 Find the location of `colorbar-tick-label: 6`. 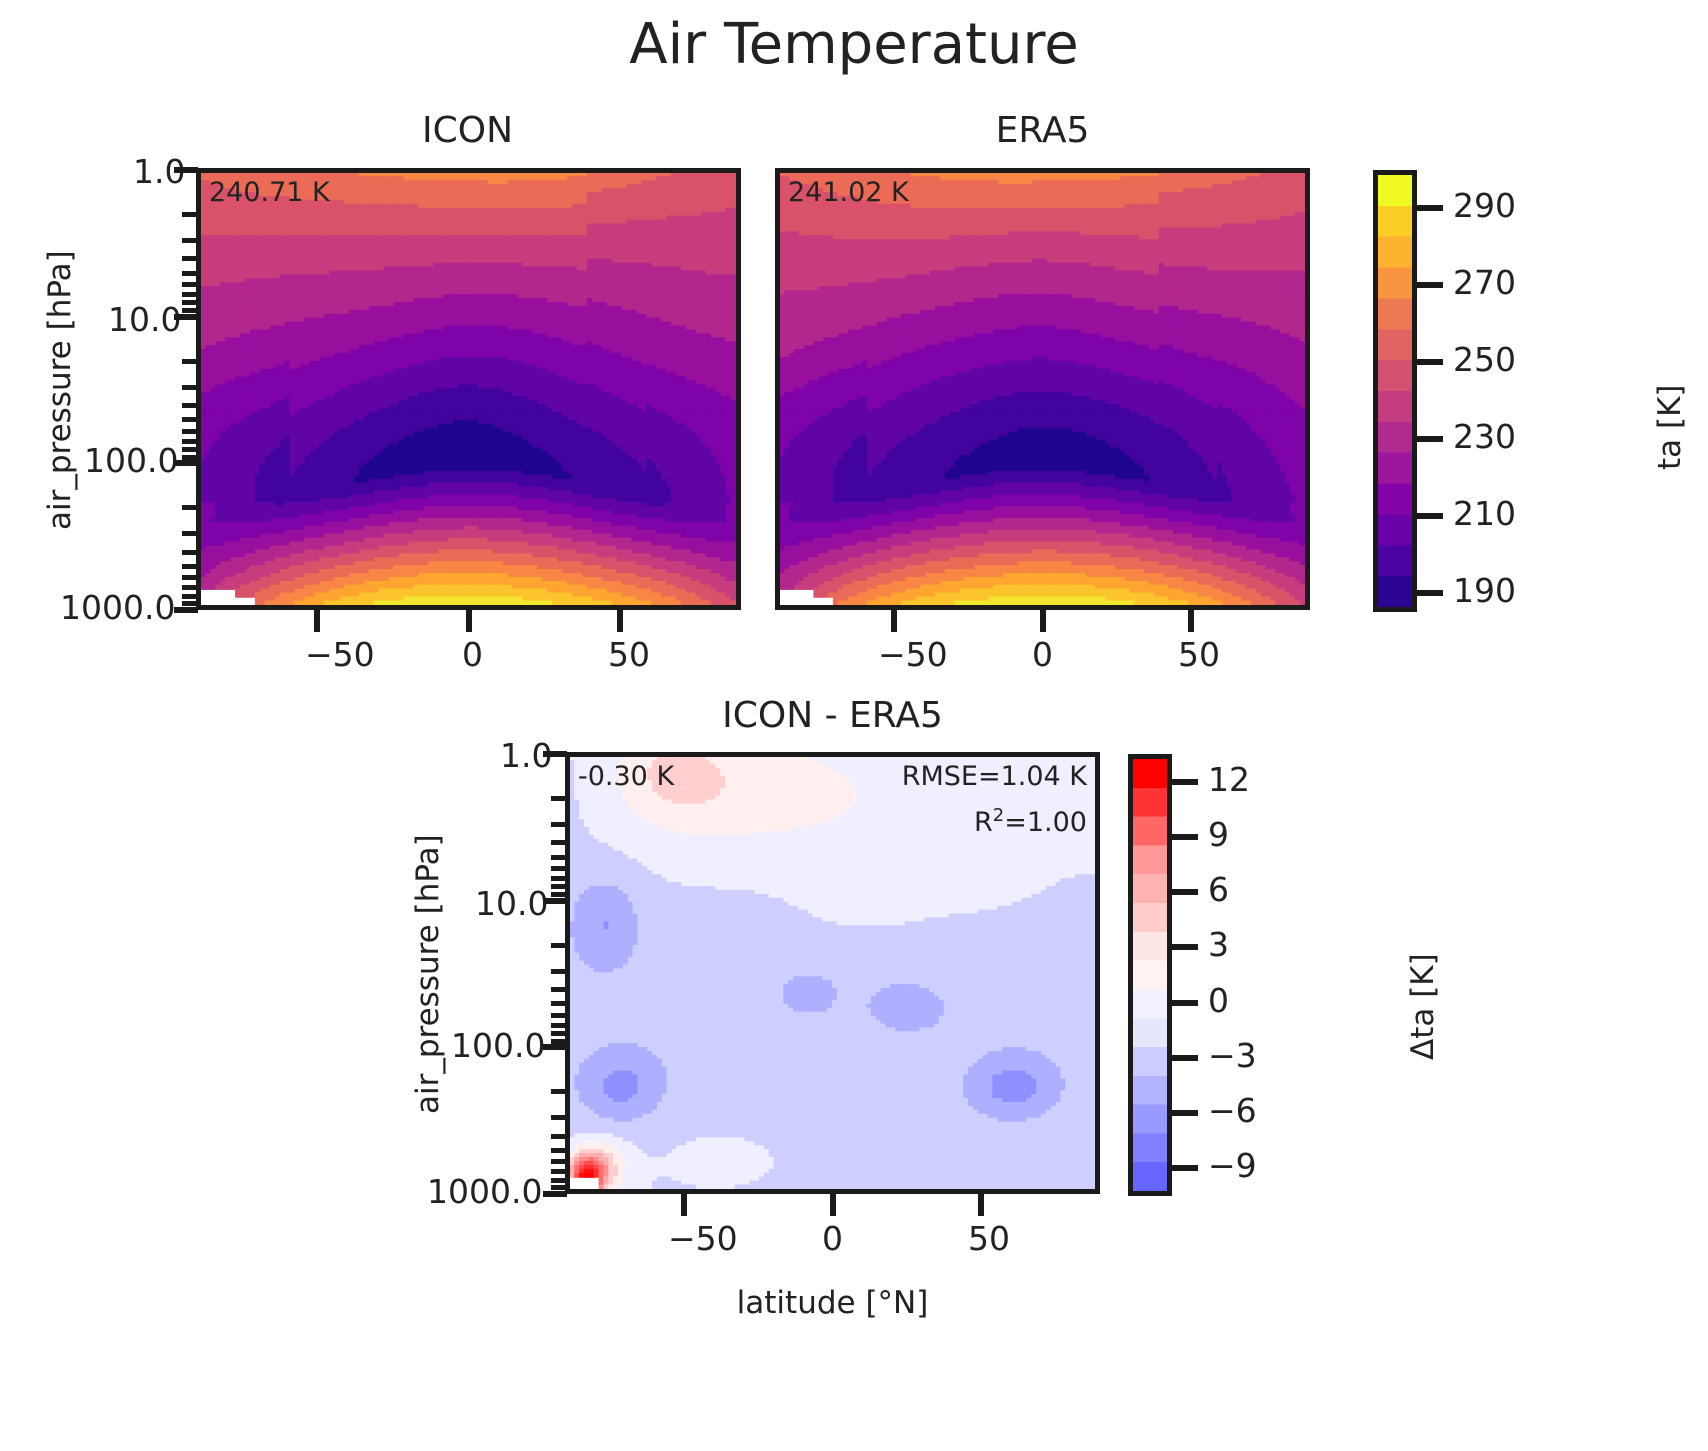

colorbar-tick-label: 6 is located at coordinates (1218, 889).